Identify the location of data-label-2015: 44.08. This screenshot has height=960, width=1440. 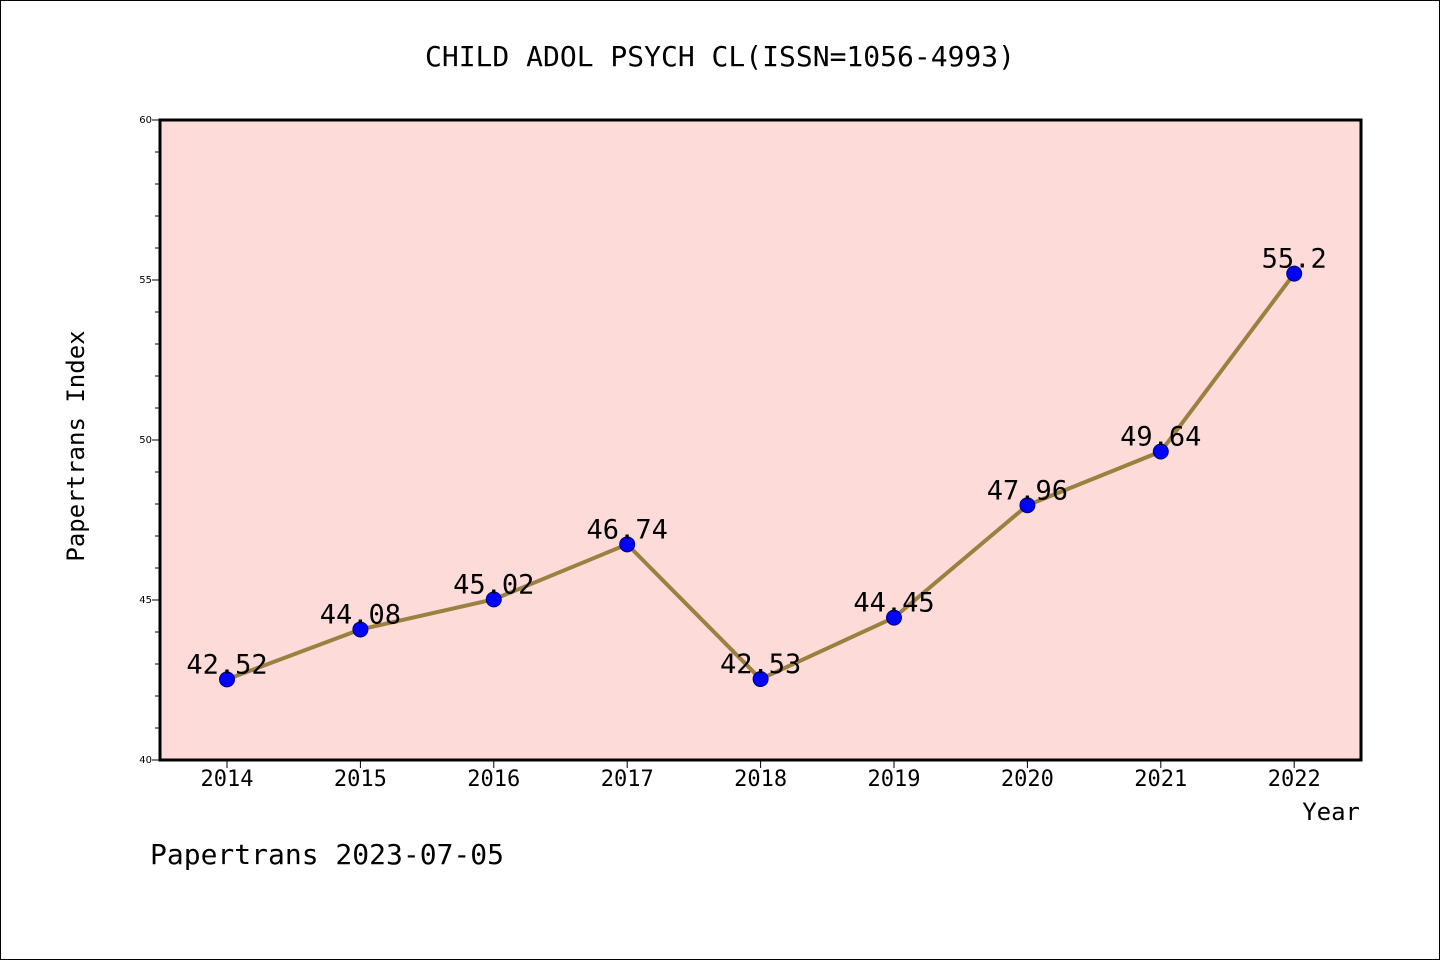
(360, 614).